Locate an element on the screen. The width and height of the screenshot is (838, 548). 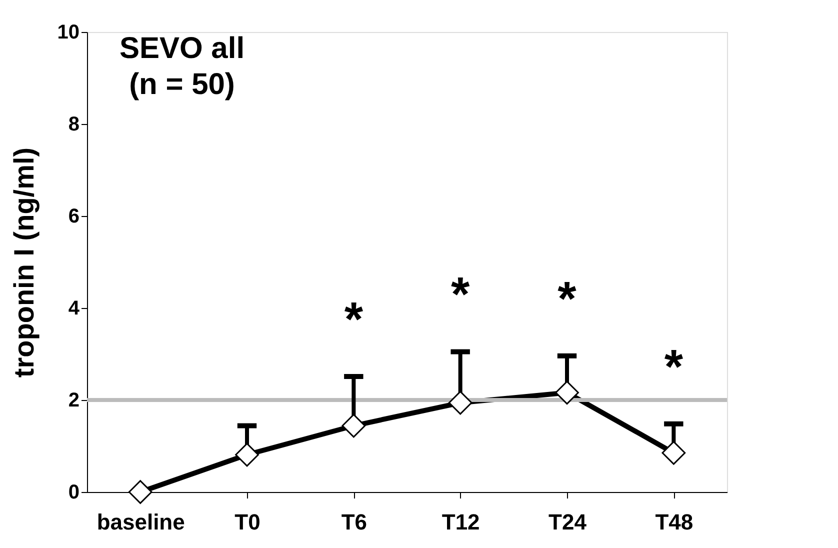
x-tick-label: baseline is located at coordinates (140, 522).